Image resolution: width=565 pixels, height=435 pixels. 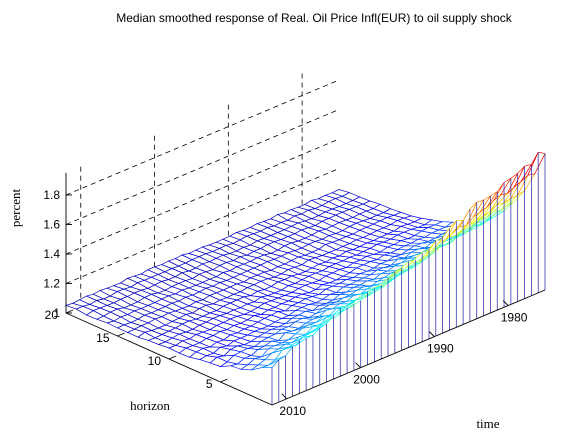 What do you see at coordinates (52, 315) in the screenshot?
I see `horizon-tick-label: 20` at bounding box center [52, 315].